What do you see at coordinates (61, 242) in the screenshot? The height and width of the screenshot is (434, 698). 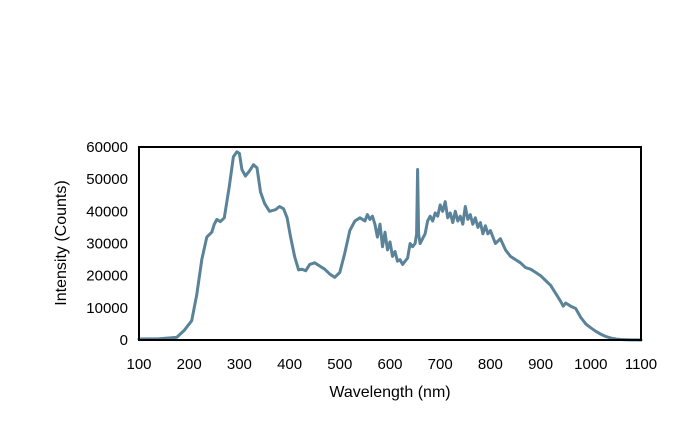 I see `y-axis-title: Intensity (Counts)` at bounding box center [61, 242].